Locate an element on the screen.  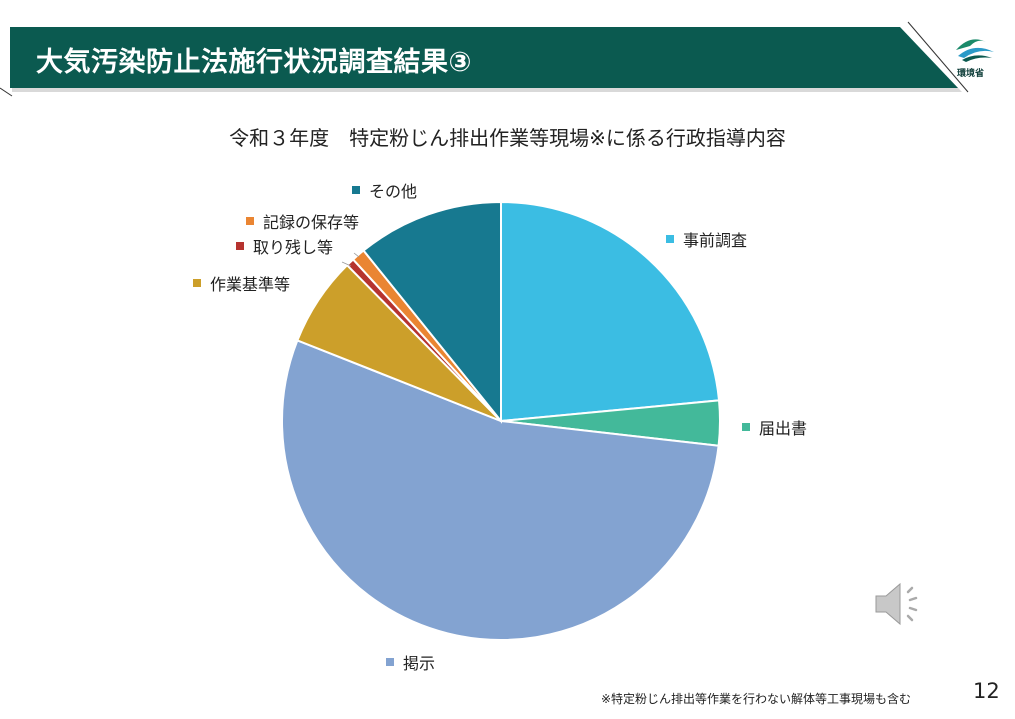
legend-label: 記録の保存等 is located at coordinates (311, 222).